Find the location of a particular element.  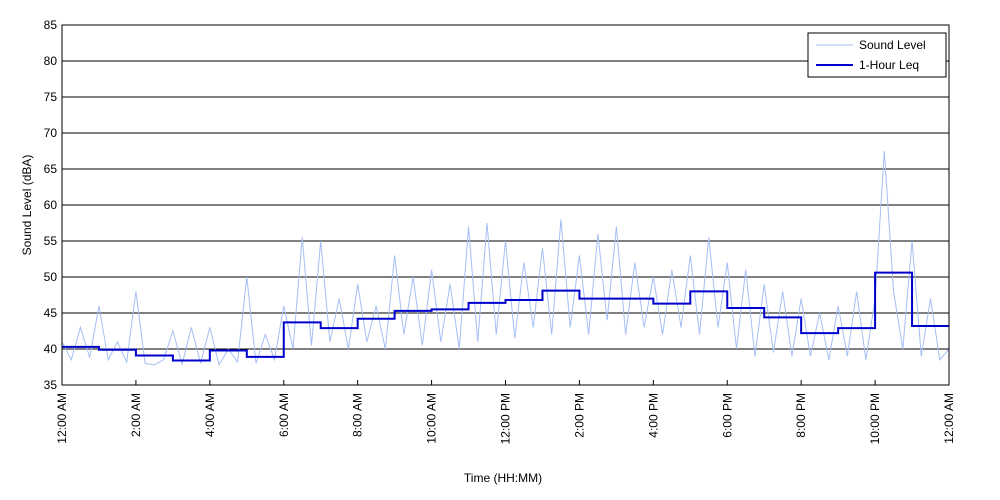

y-axis-label: Sound Level (dBA) is located at coordinates (27, 205).